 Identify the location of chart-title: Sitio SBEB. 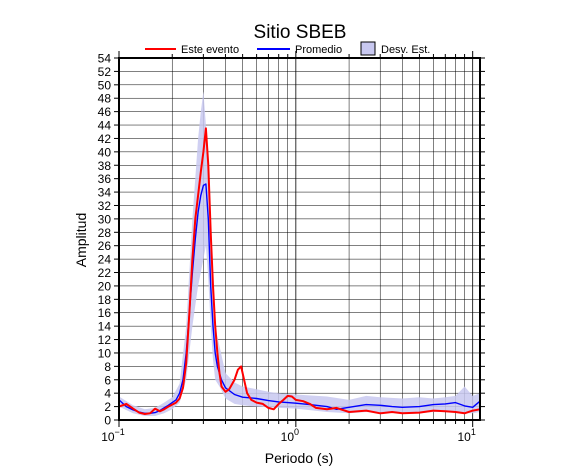
(300, 32).